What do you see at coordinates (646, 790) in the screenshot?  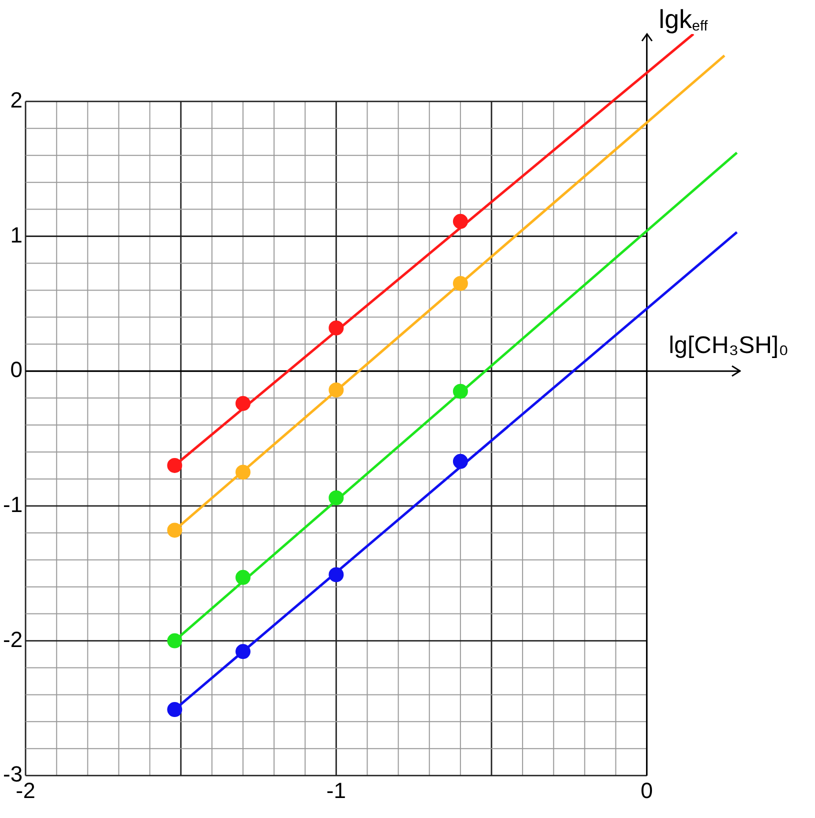 I see `x-tick-label: 0` at bounding box center [646, 790].